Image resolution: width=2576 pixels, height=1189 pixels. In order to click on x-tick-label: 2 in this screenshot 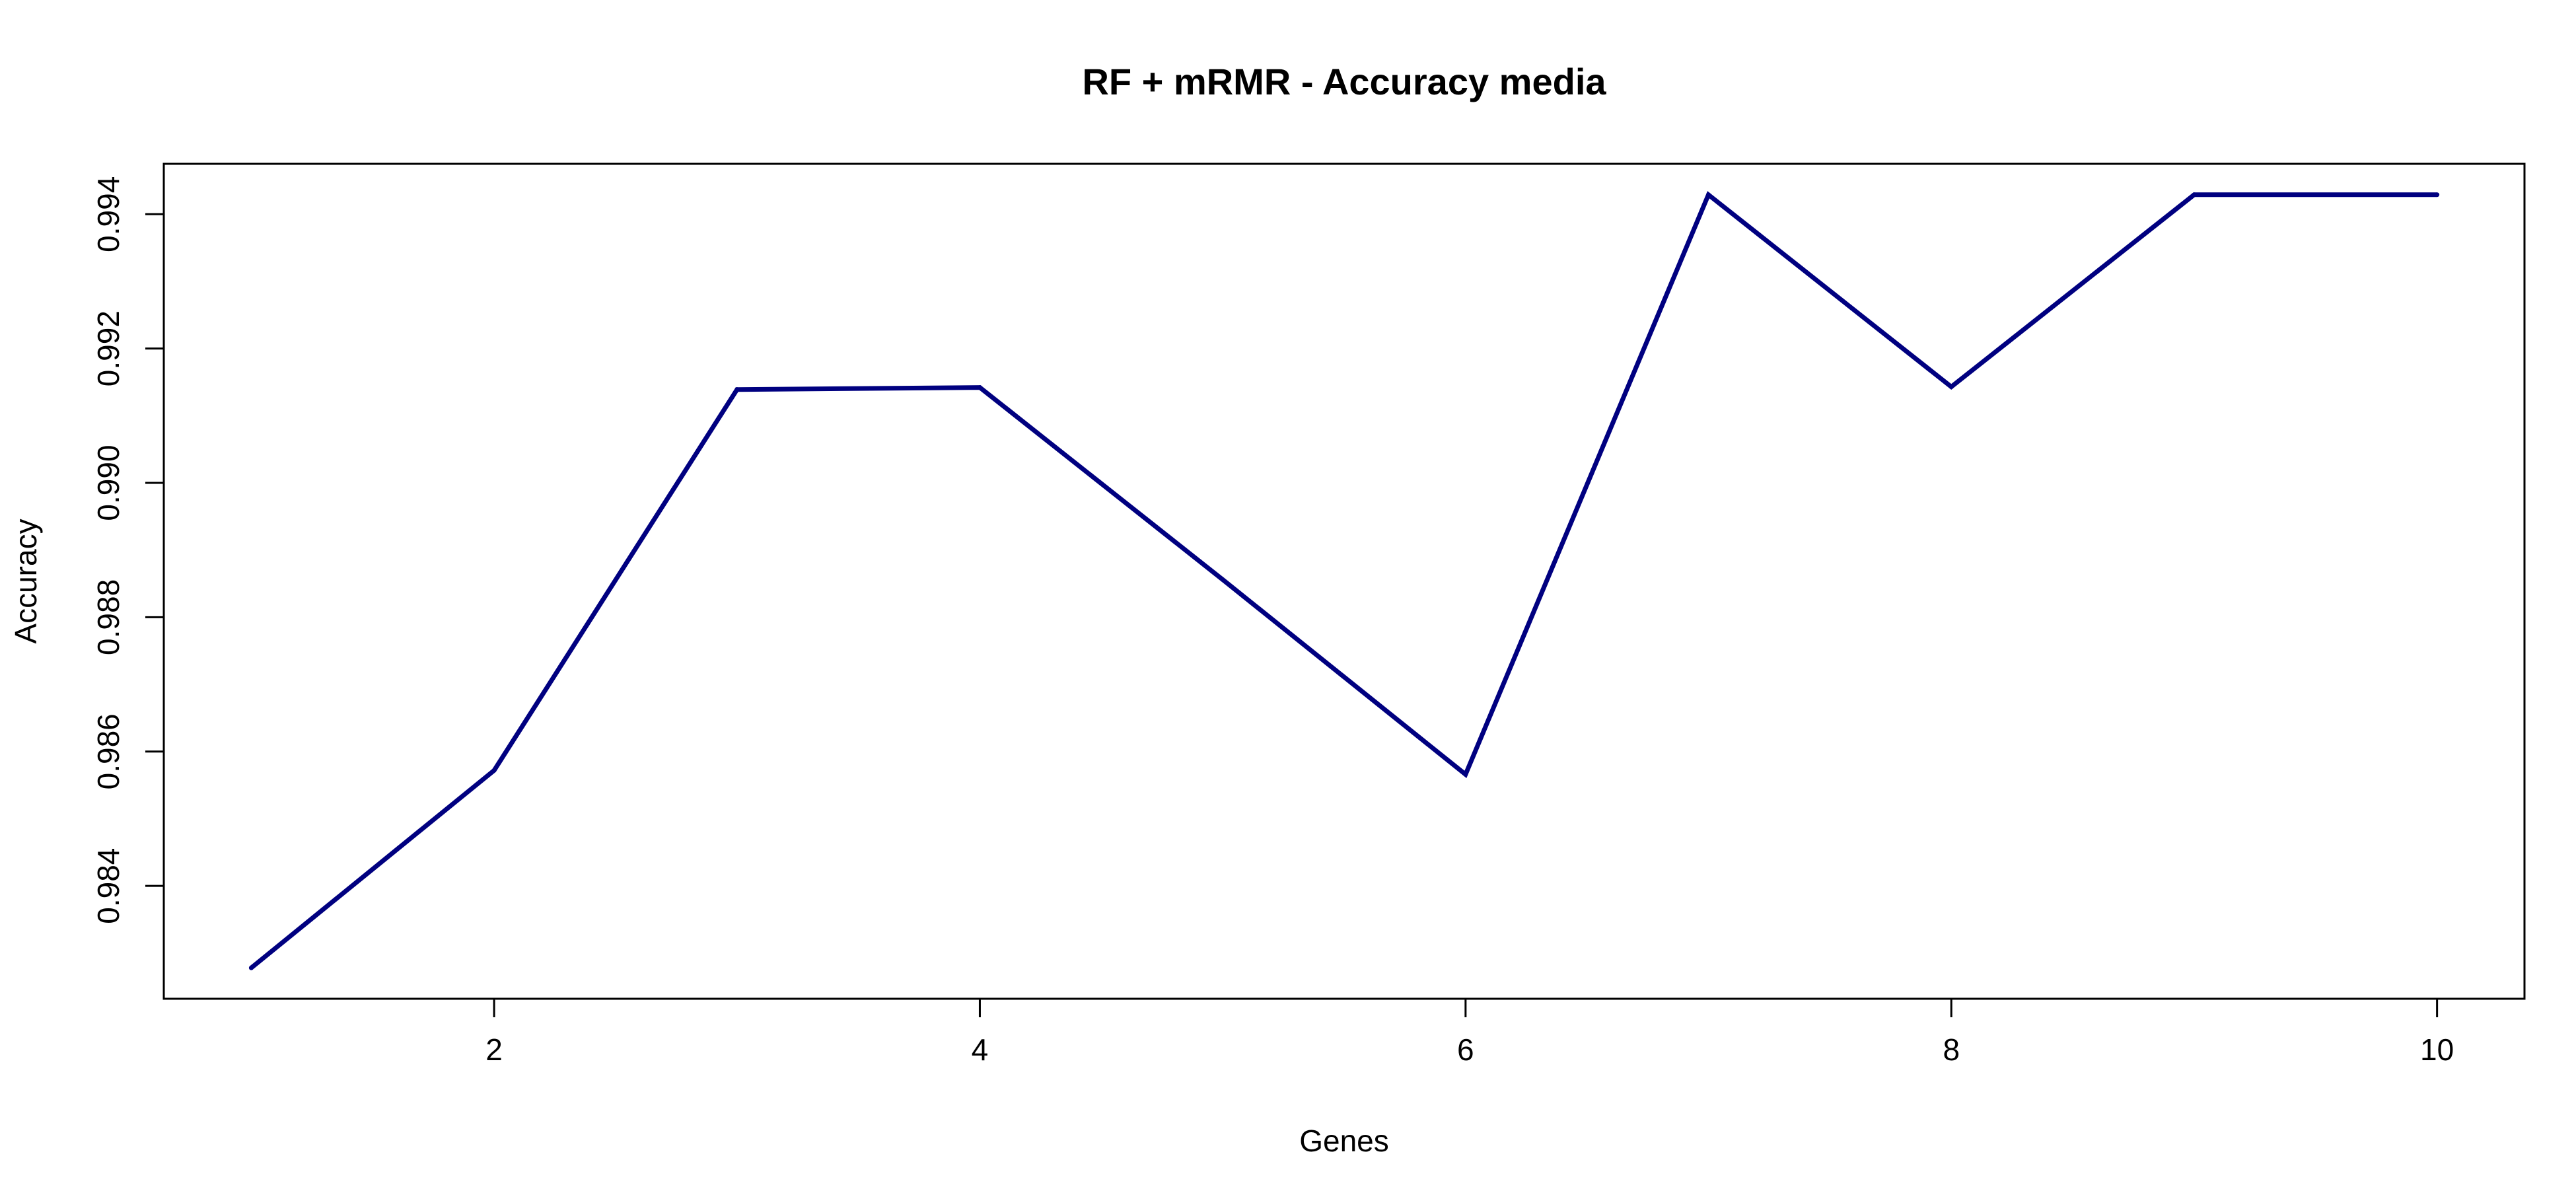, I will do `click(494, 1049)`.